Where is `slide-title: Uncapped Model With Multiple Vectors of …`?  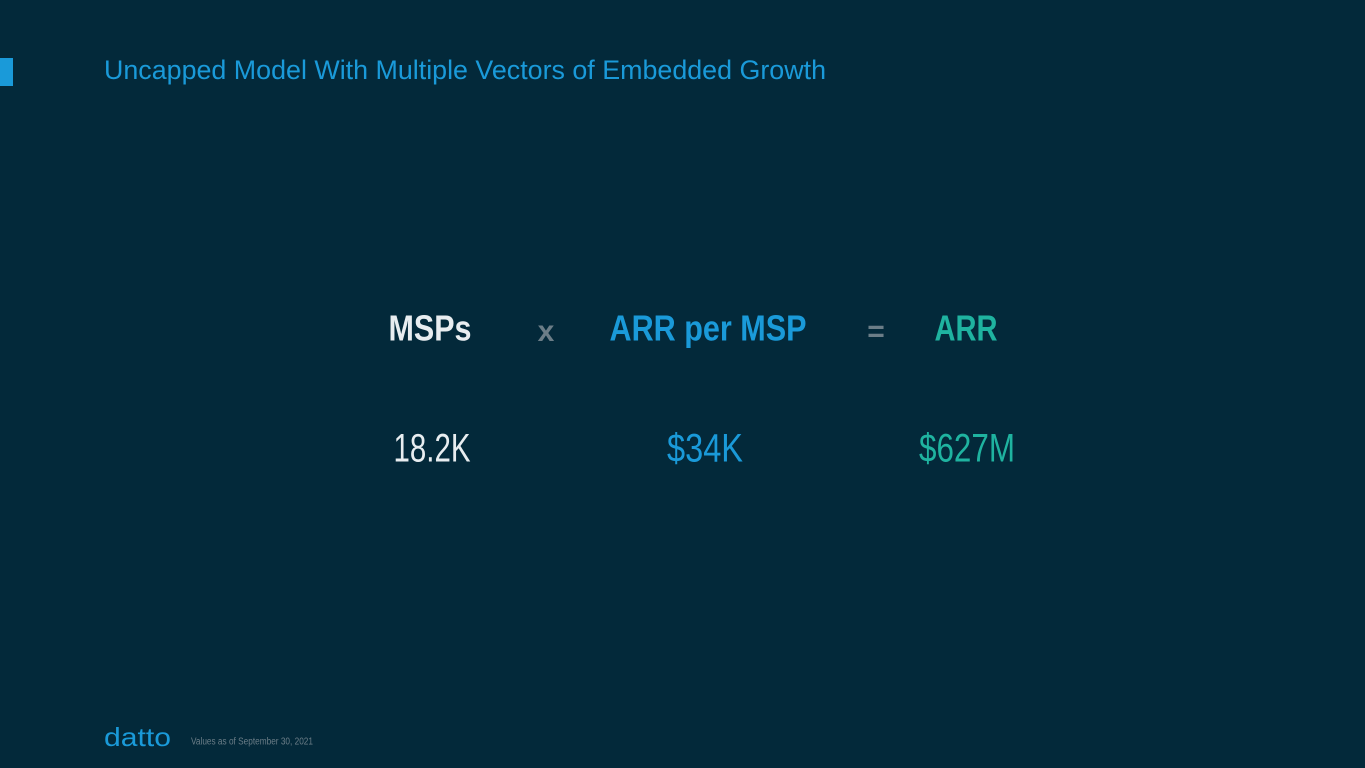 slide-title: Uncapped Model With Multiple Vectors of … is located at coordinates (465, 70).